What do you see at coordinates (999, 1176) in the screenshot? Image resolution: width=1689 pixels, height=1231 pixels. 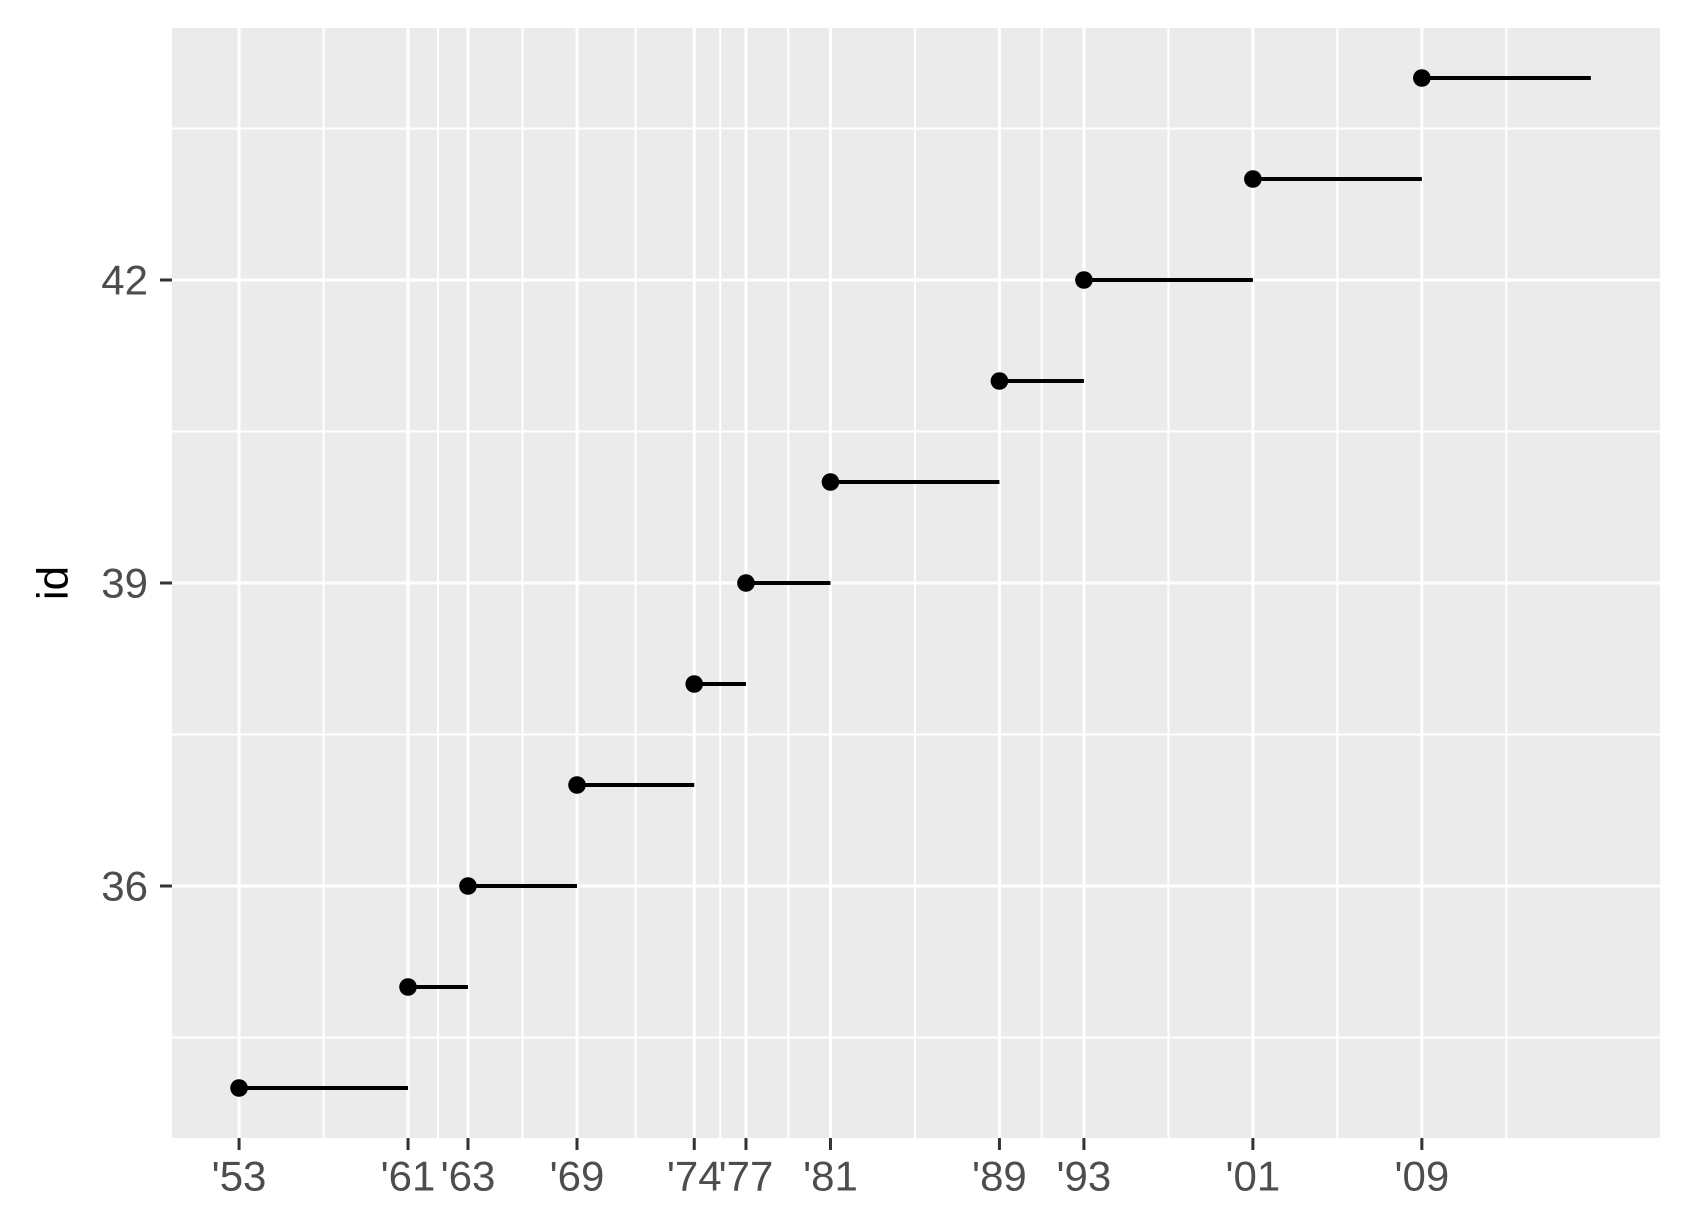 I see `x-tick-label: '89` at bounding box center [999, 1176].